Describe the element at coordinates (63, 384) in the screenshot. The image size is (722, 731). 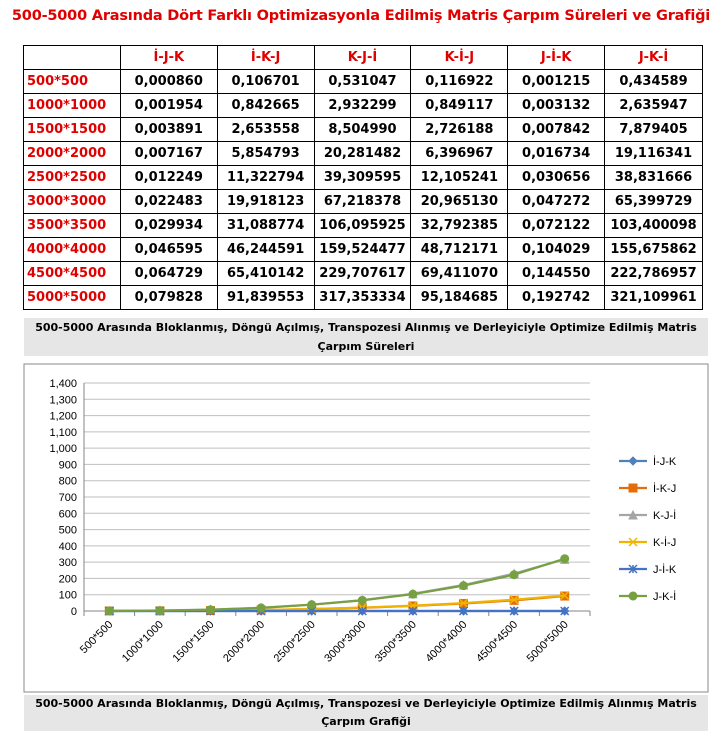
I see `y-tick-label: 1,400` at that location.